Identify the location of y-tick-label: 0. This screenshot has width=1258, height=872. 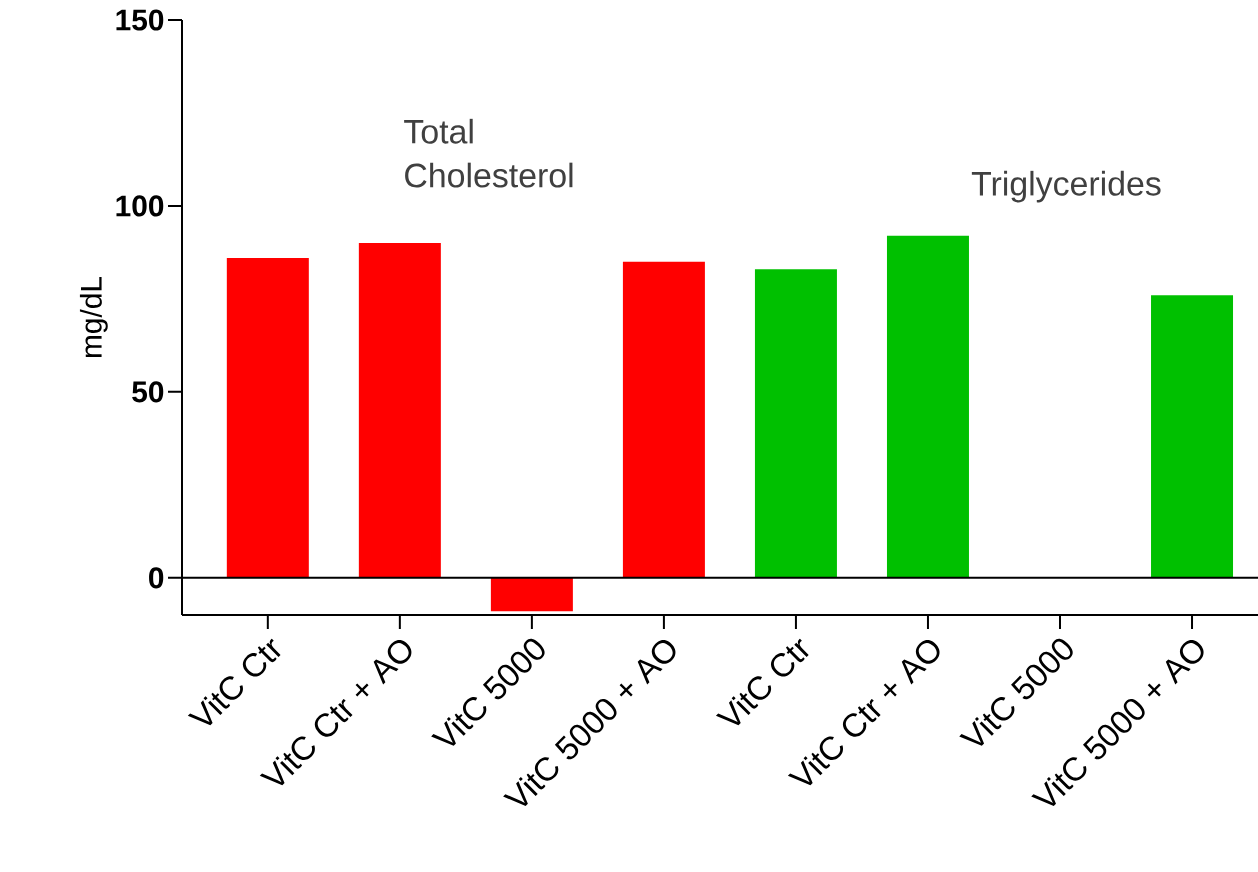
(156, 578).